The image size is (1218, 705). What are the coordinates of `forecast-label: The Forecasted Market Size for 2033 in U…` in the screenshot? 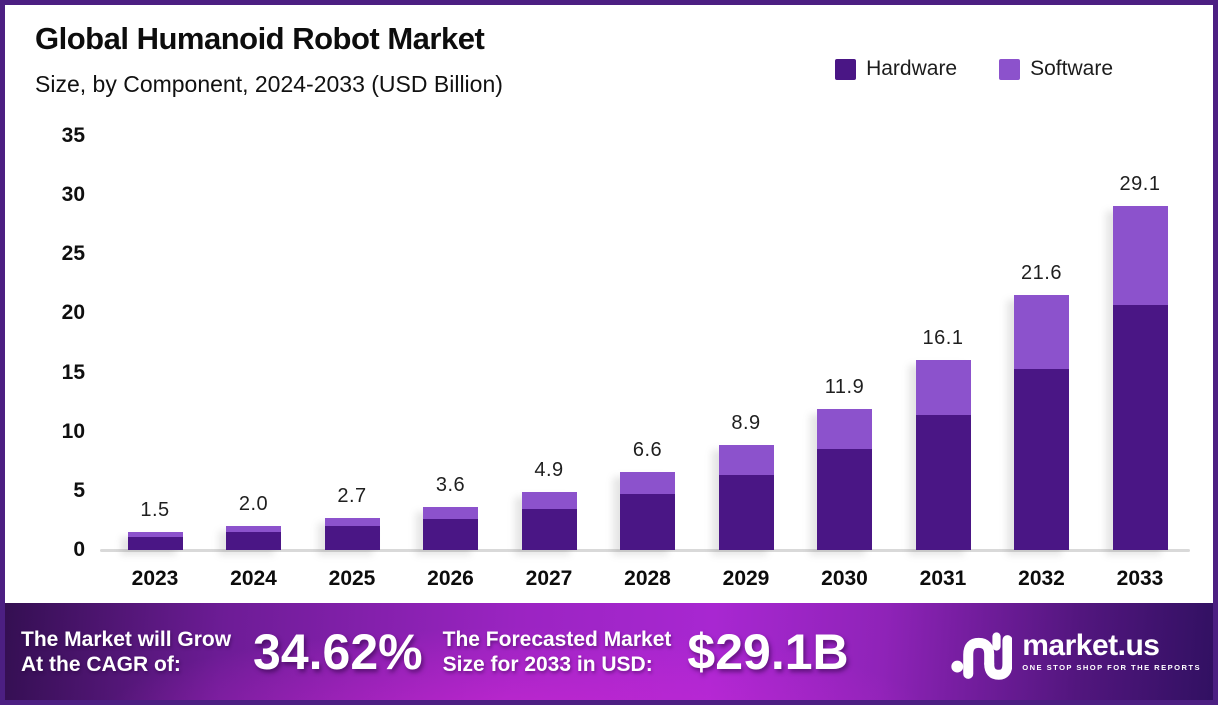 It's located at (557, 652).